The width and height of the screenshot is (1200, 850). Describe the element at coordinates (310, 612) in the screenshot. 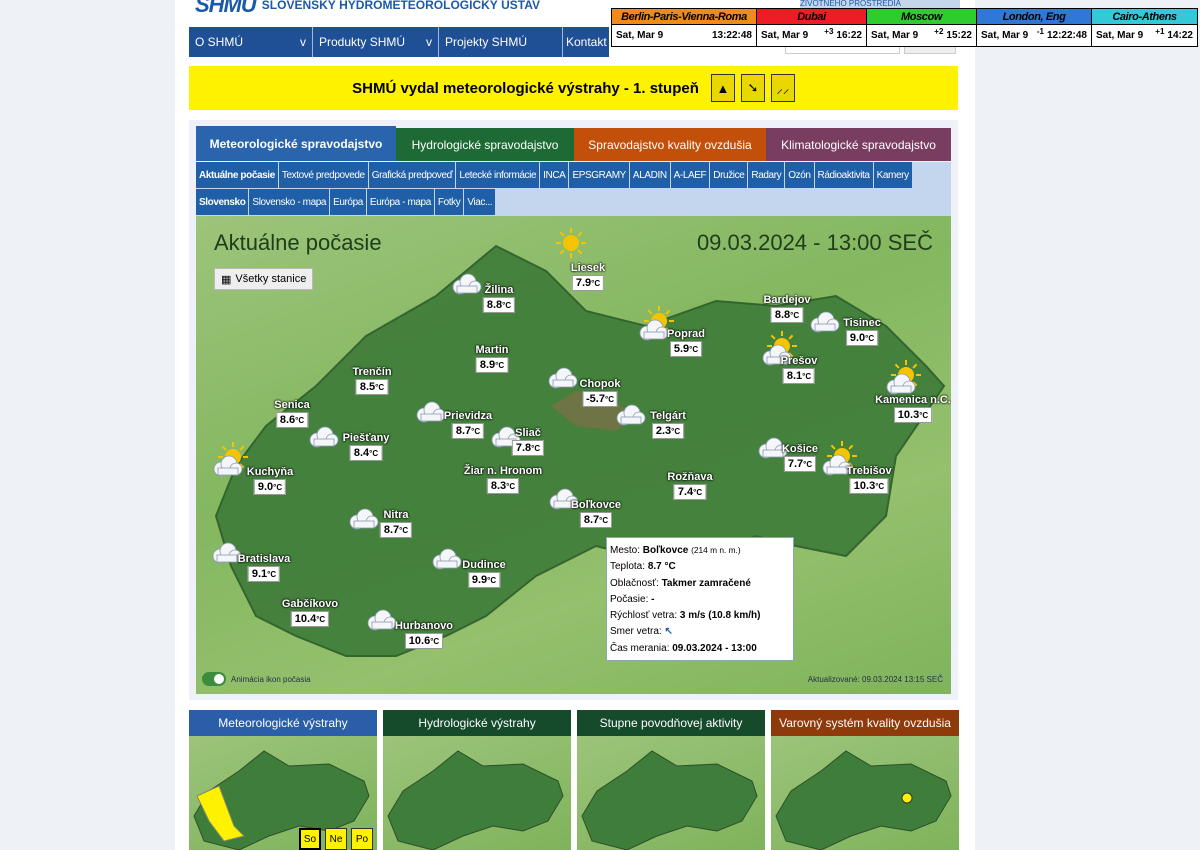

I see `station-24: Gabčíkovo 10.4°C` at that location.